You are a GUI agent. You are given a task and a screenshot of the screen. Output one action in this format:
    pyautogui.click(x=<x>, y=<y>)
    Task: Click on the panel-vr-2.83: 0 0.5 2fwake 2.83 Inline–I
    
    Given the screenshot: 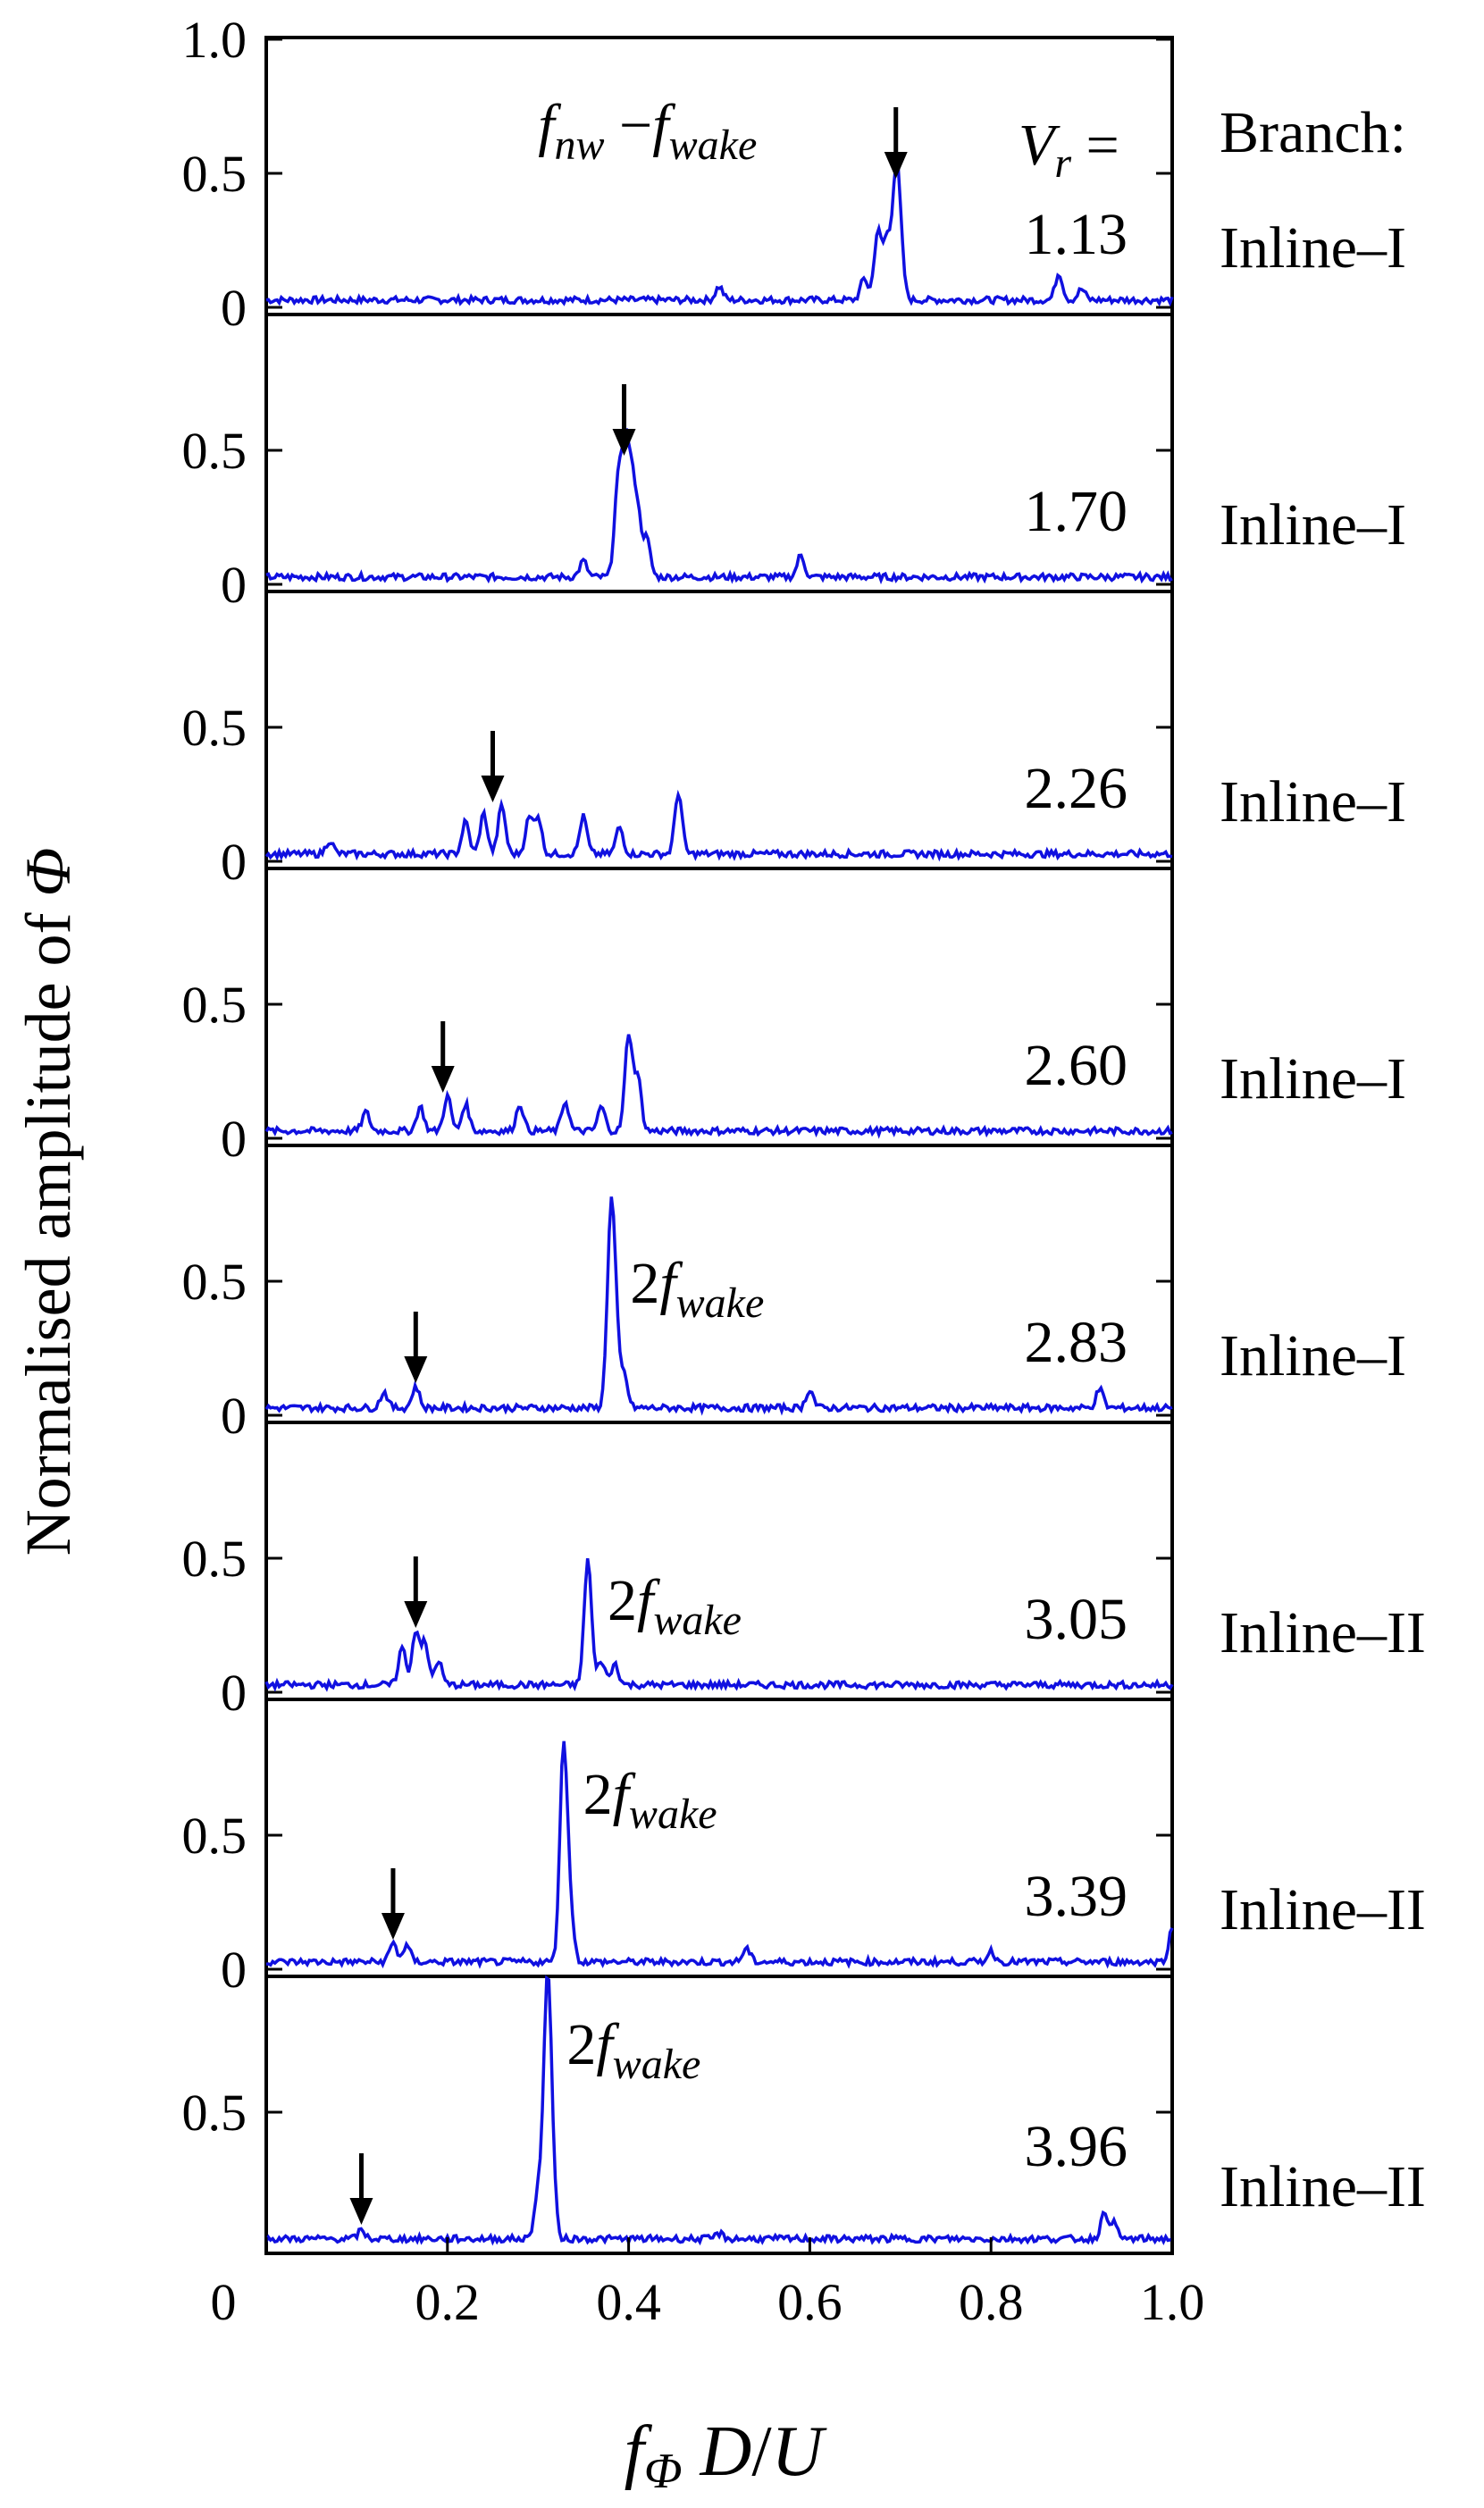 What is the action you would take?
    pyautogui.click(x=794, y=1295)
    